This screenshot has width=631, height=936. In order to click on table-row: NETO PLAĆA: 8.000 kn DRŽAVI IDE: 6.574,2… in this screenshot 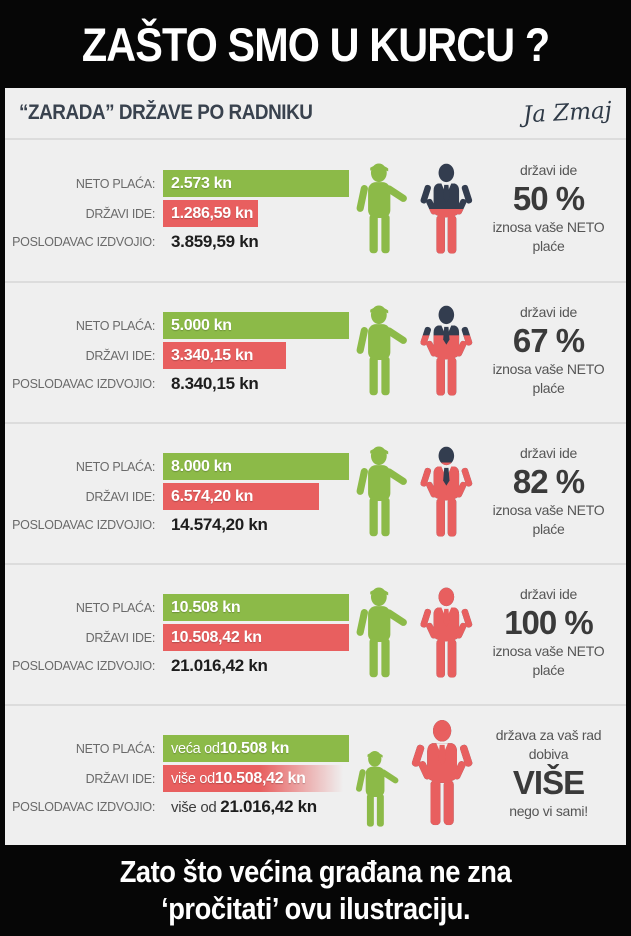, I will do `click(315, 492)`.